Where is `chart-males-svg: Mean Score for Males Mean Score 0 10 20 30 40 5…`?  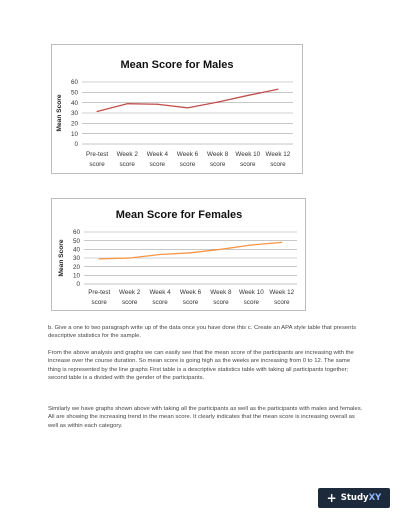 chart-males-svg: Mean Score for Males Mean Score 0 10 20 30 40 5… is located at coordinates (174, 113).